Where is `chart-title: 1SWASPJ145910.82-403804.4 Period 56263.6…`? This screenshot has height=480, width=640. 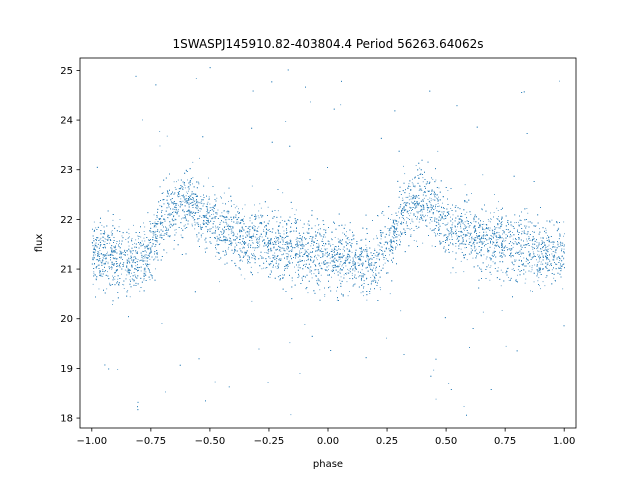 chart-title: 1SWASPJ145910.82-403804.4 Period 56263.6… is located at coordinates (327, 44).